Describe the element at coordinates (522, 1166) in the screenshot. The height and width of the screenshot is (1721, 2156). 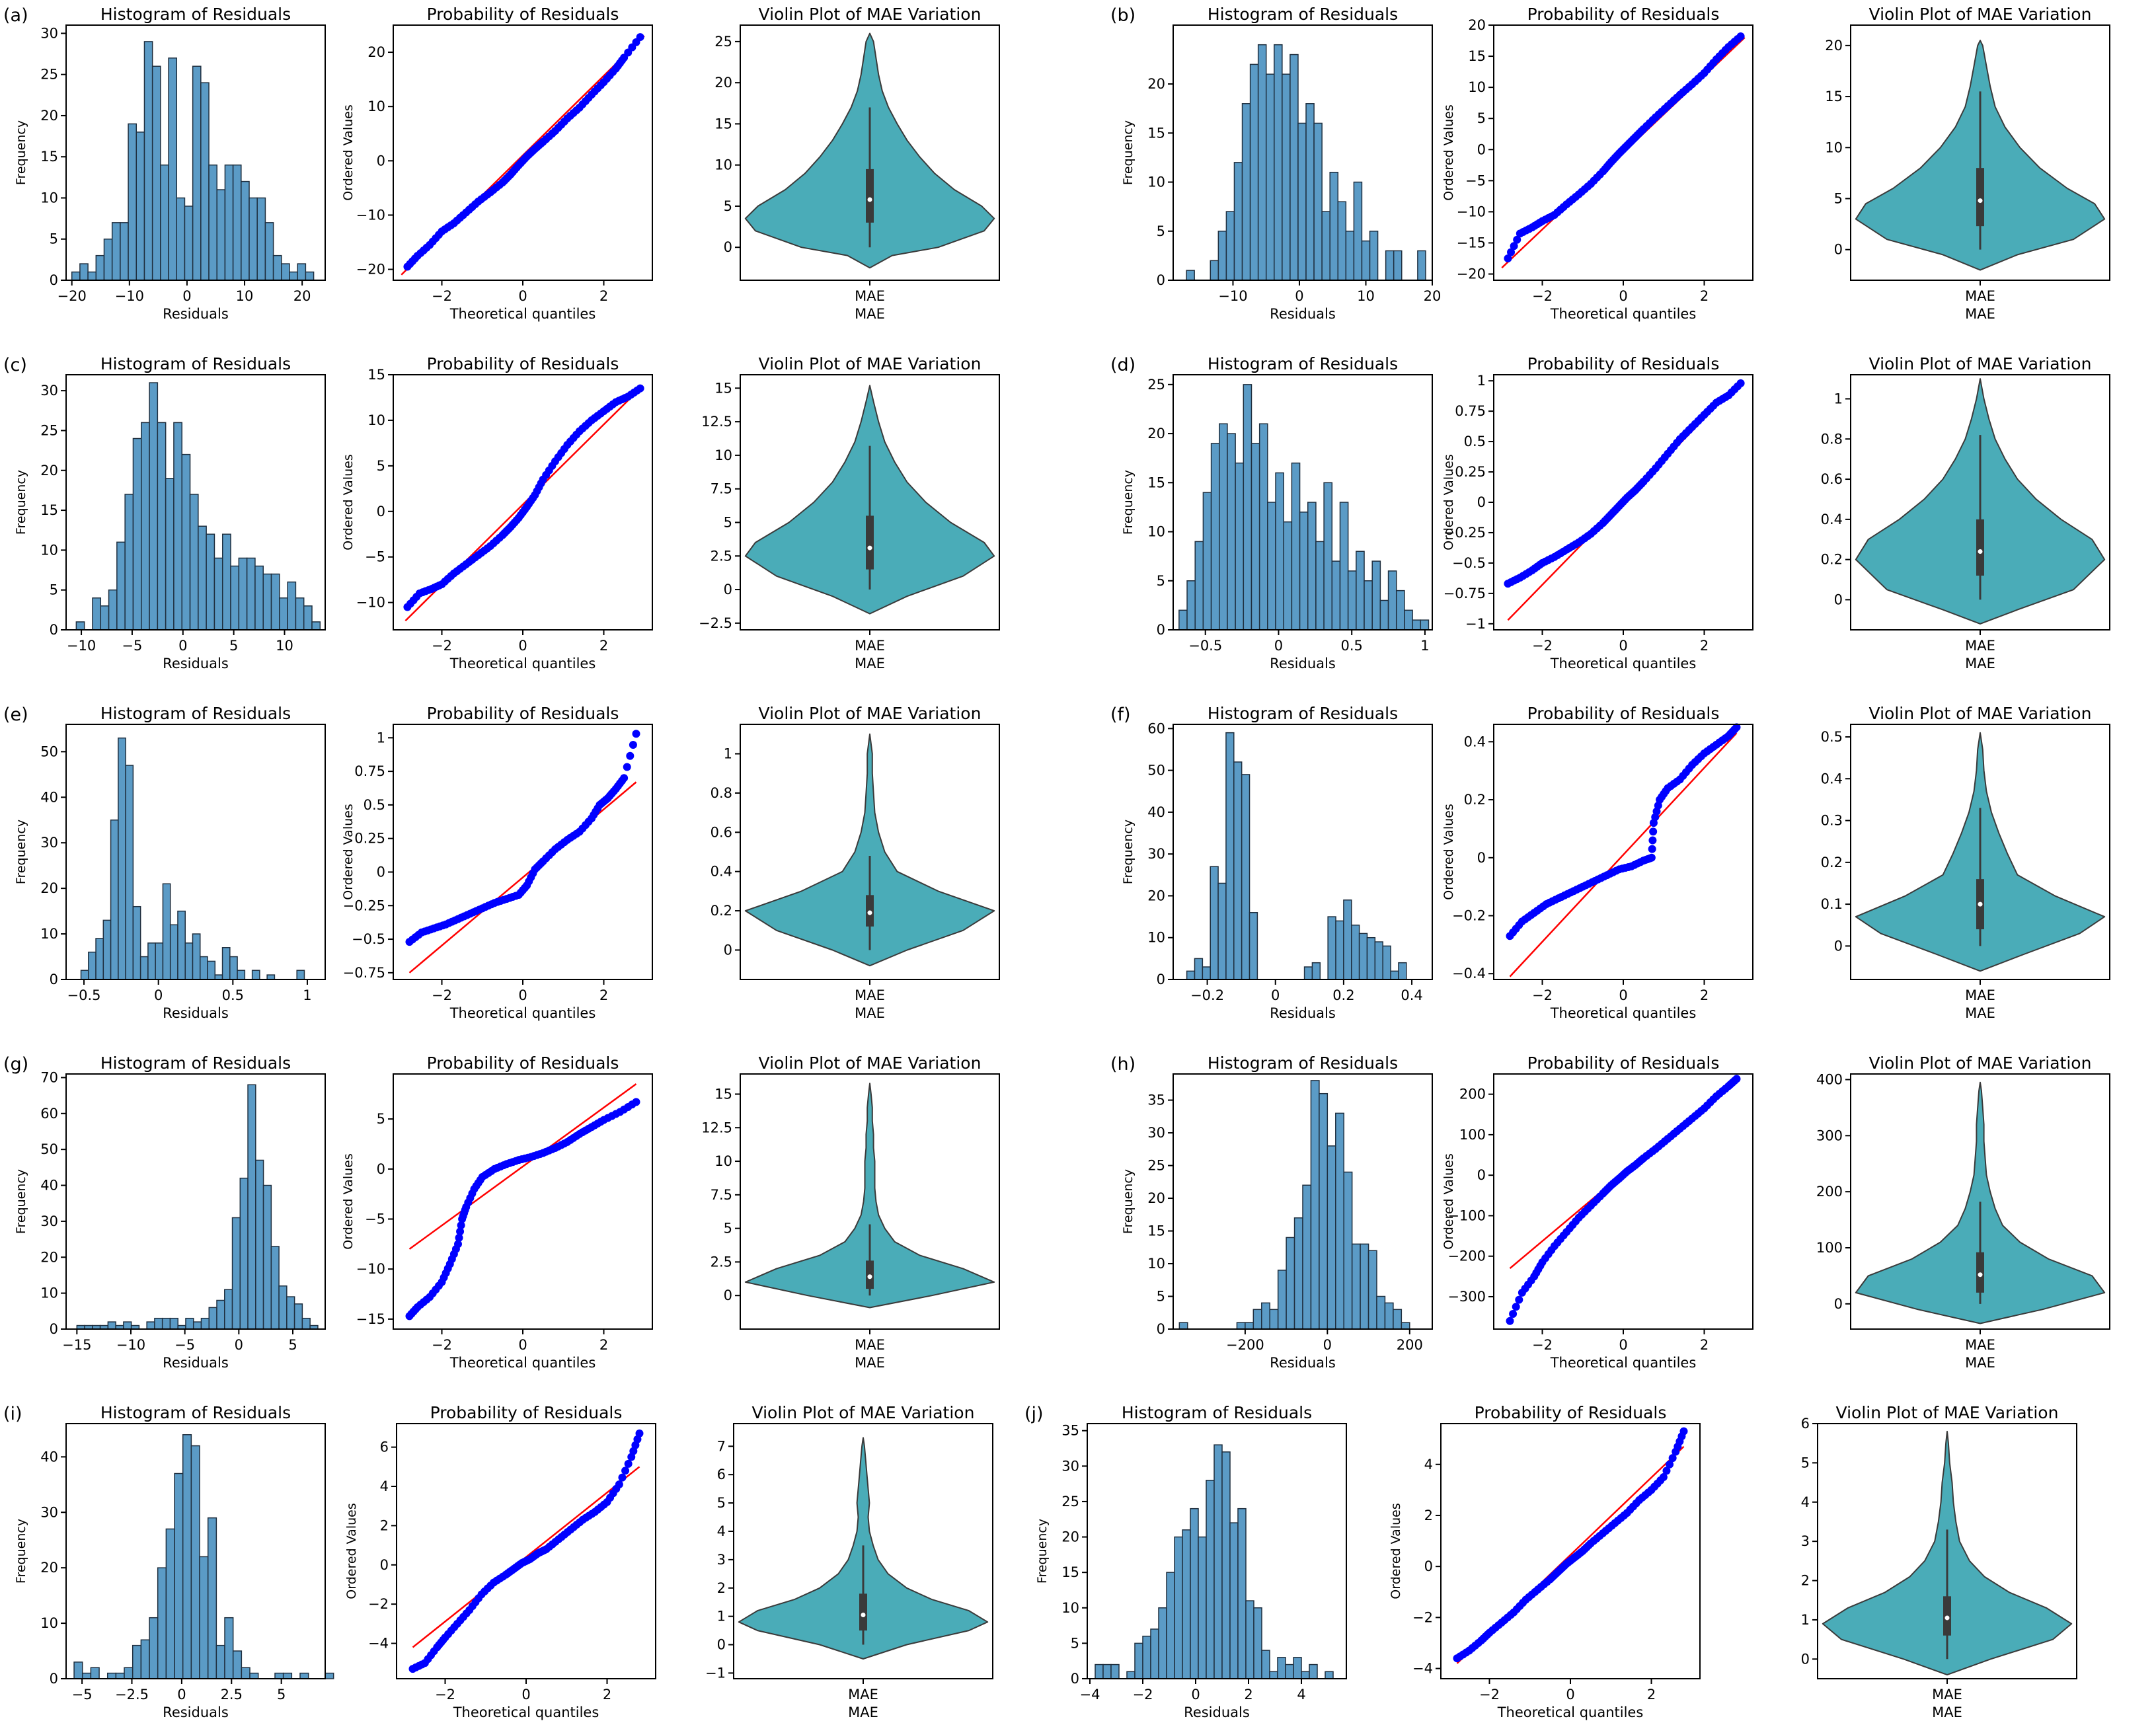
I see `reference-line` at that location.